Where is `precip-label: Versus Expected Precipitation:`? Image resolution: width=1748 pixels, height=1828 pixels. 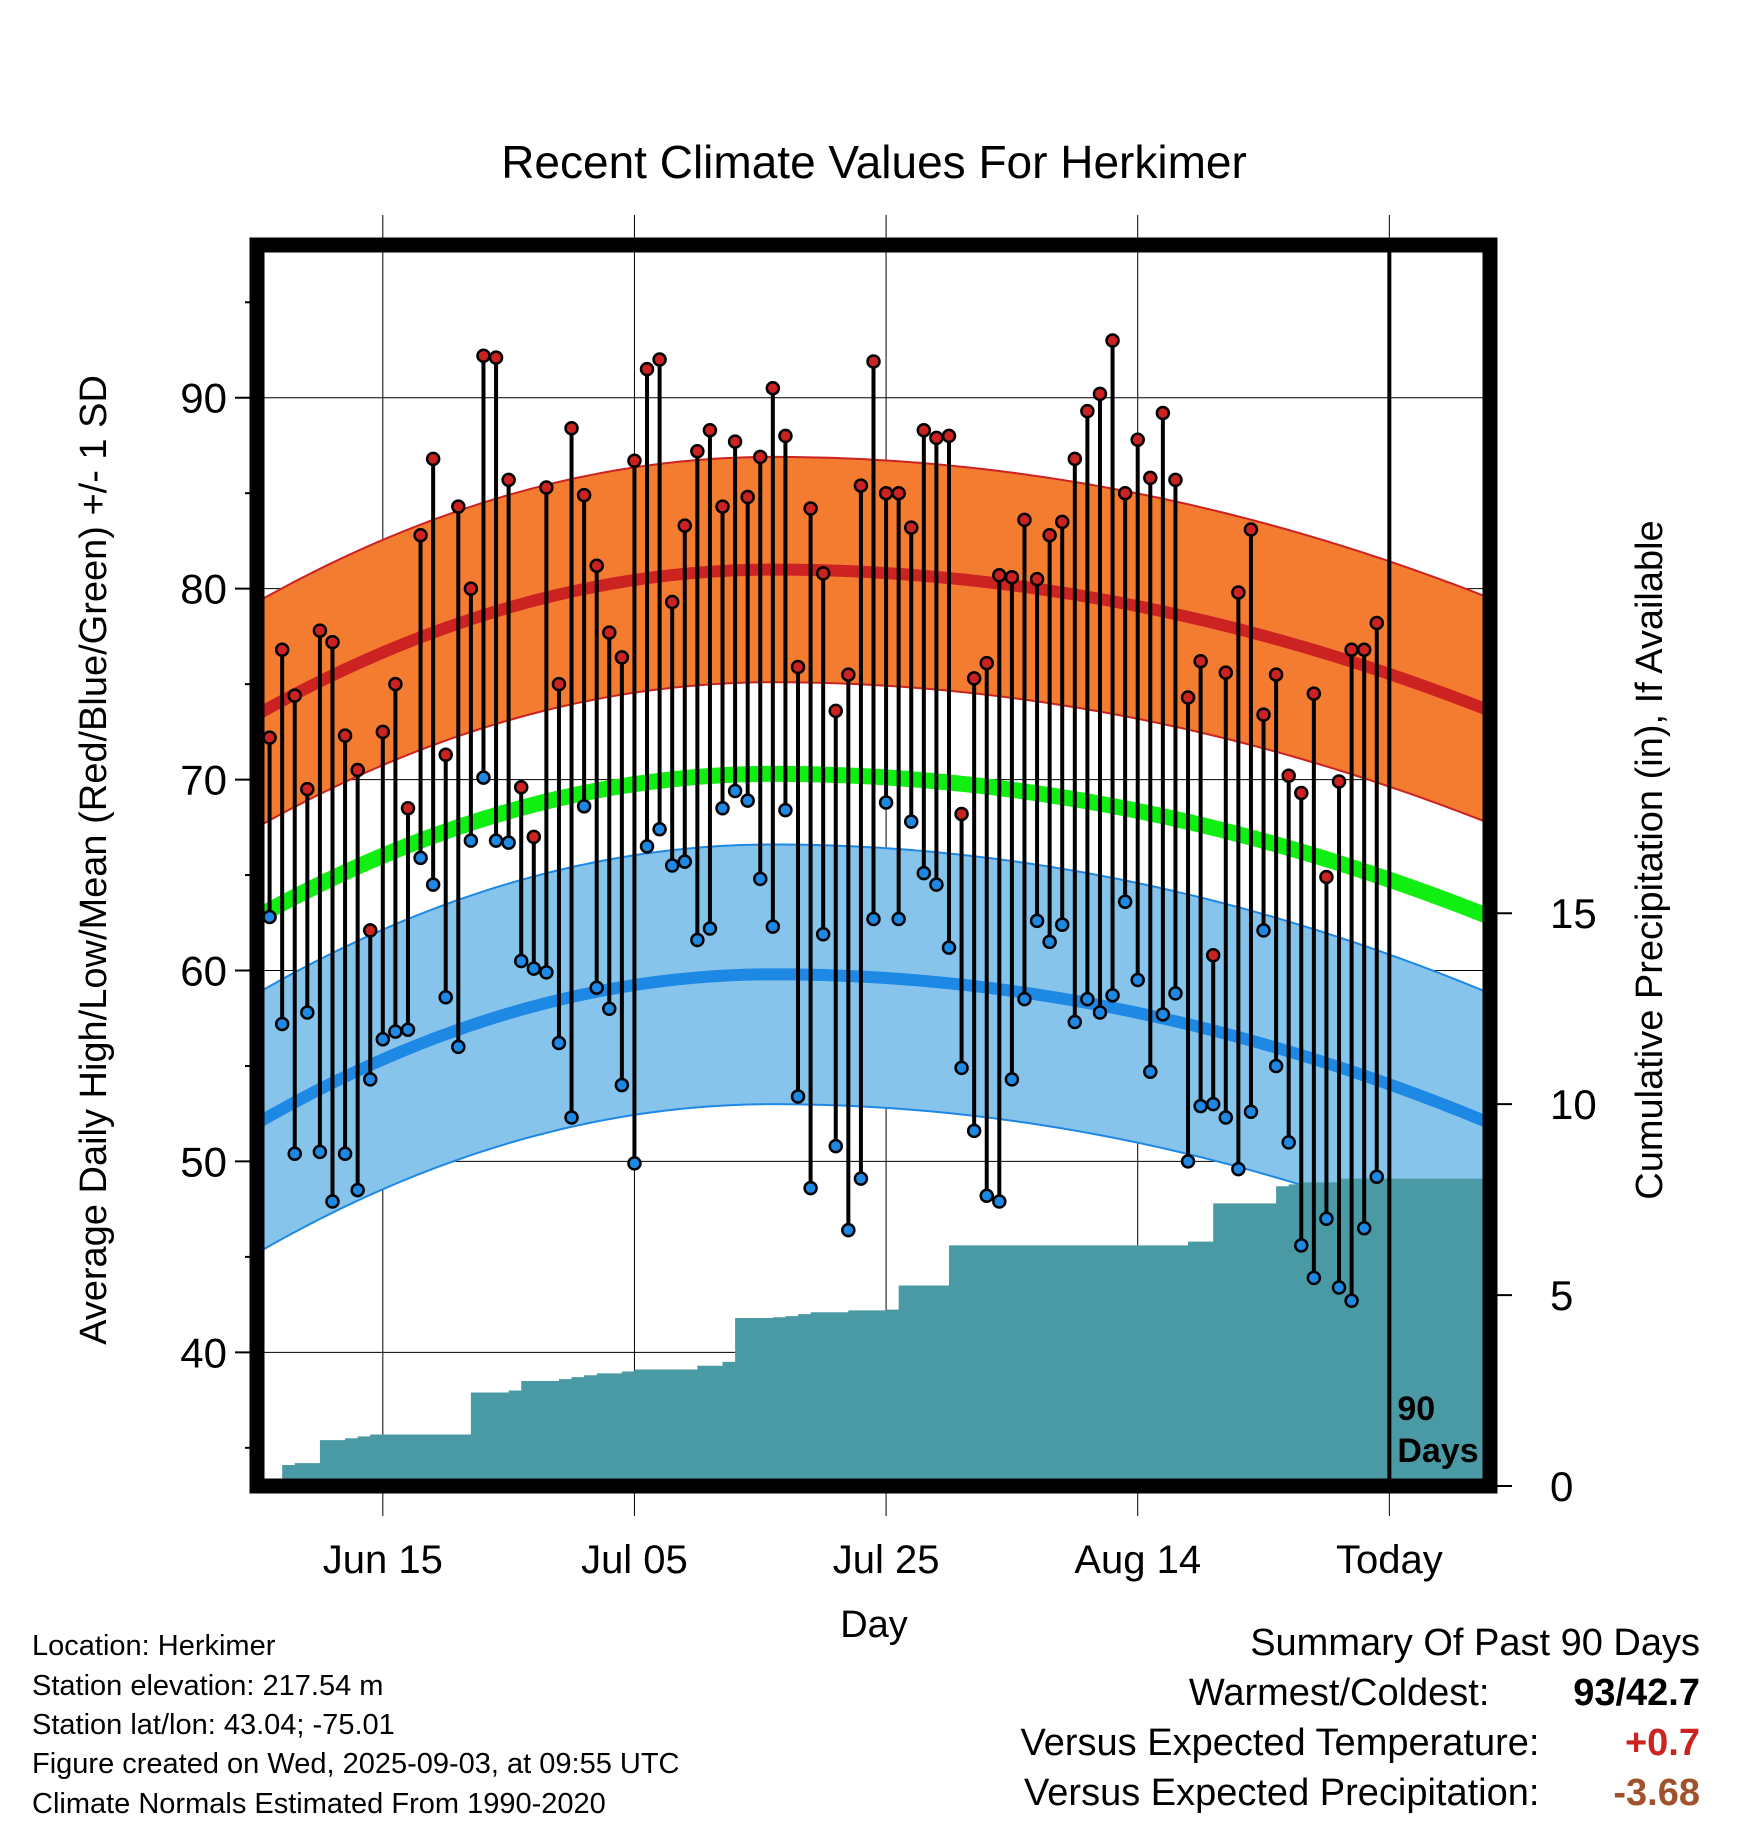 precip-label: Versus Expected Precipitation: is located at coordinates (1282, 1793).